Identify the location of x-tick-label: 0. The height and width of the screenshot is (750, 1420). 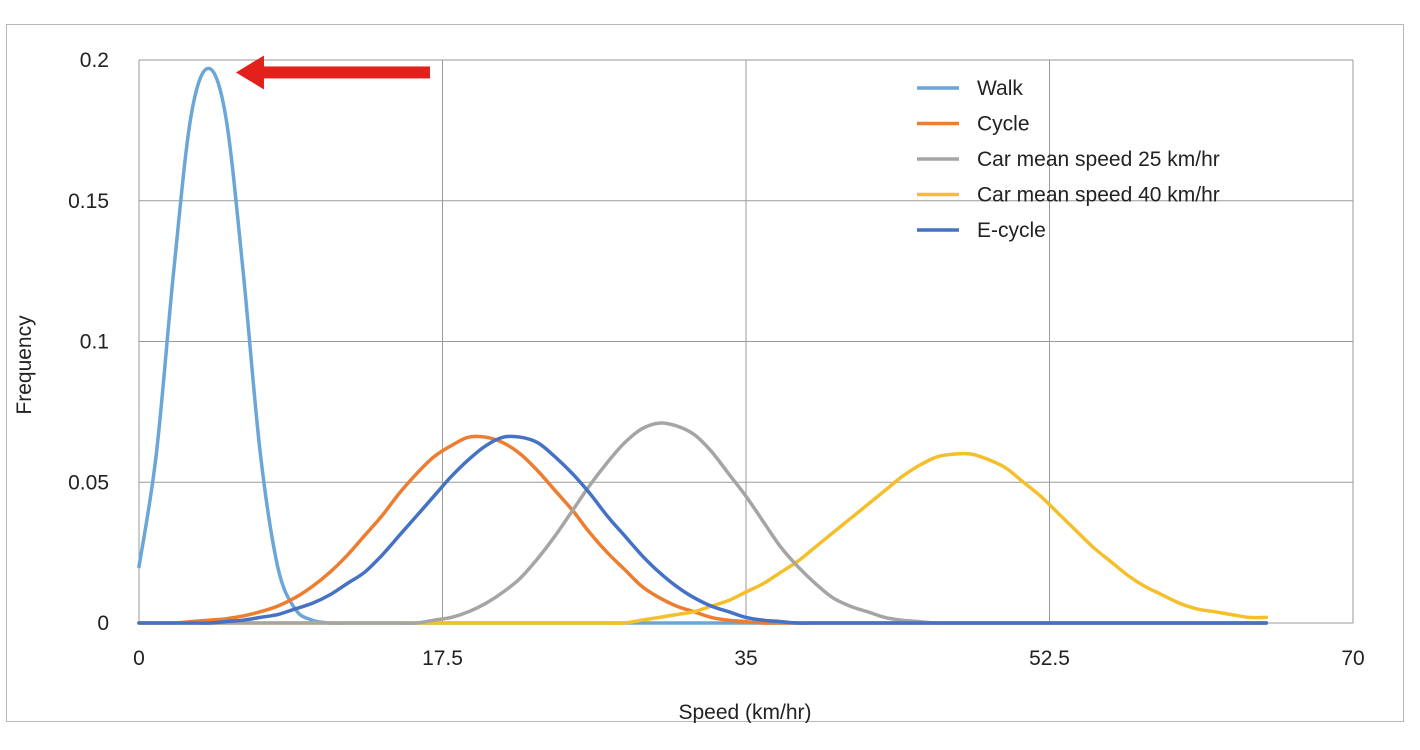
(139, 658).